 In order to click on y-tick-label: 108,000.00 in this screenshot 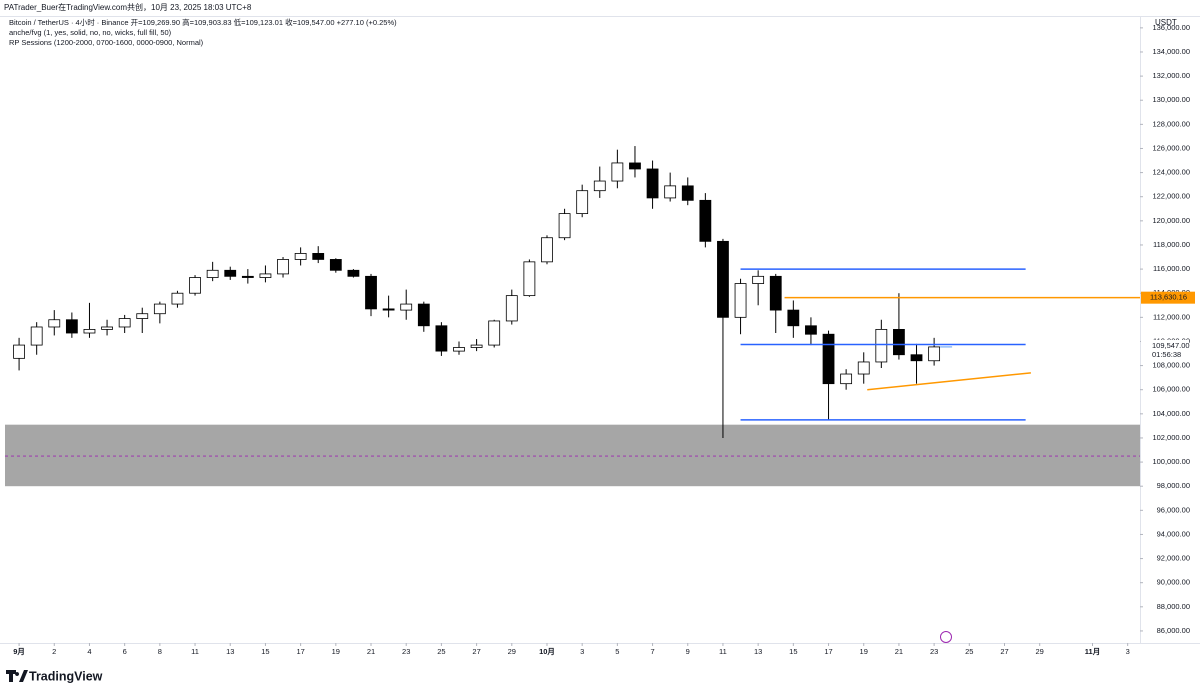, I will do `click(1171, 365)`.